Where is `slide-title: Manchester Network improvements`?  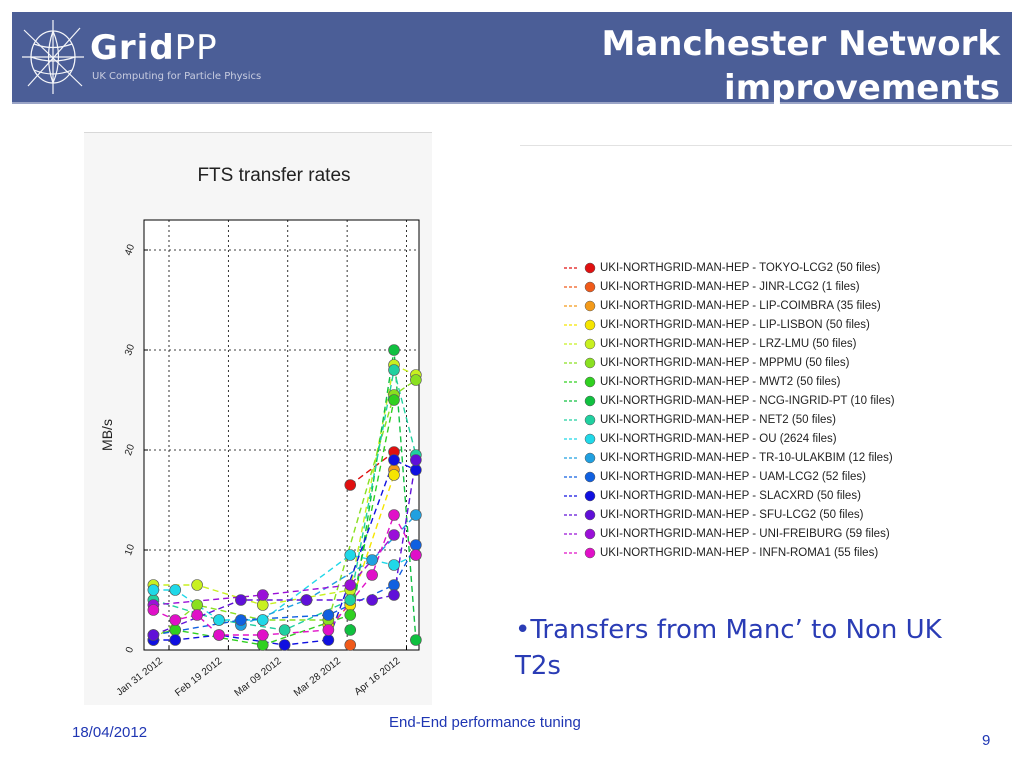 slide-title: Manchester Network improvements is located at coordinates (720, 66).